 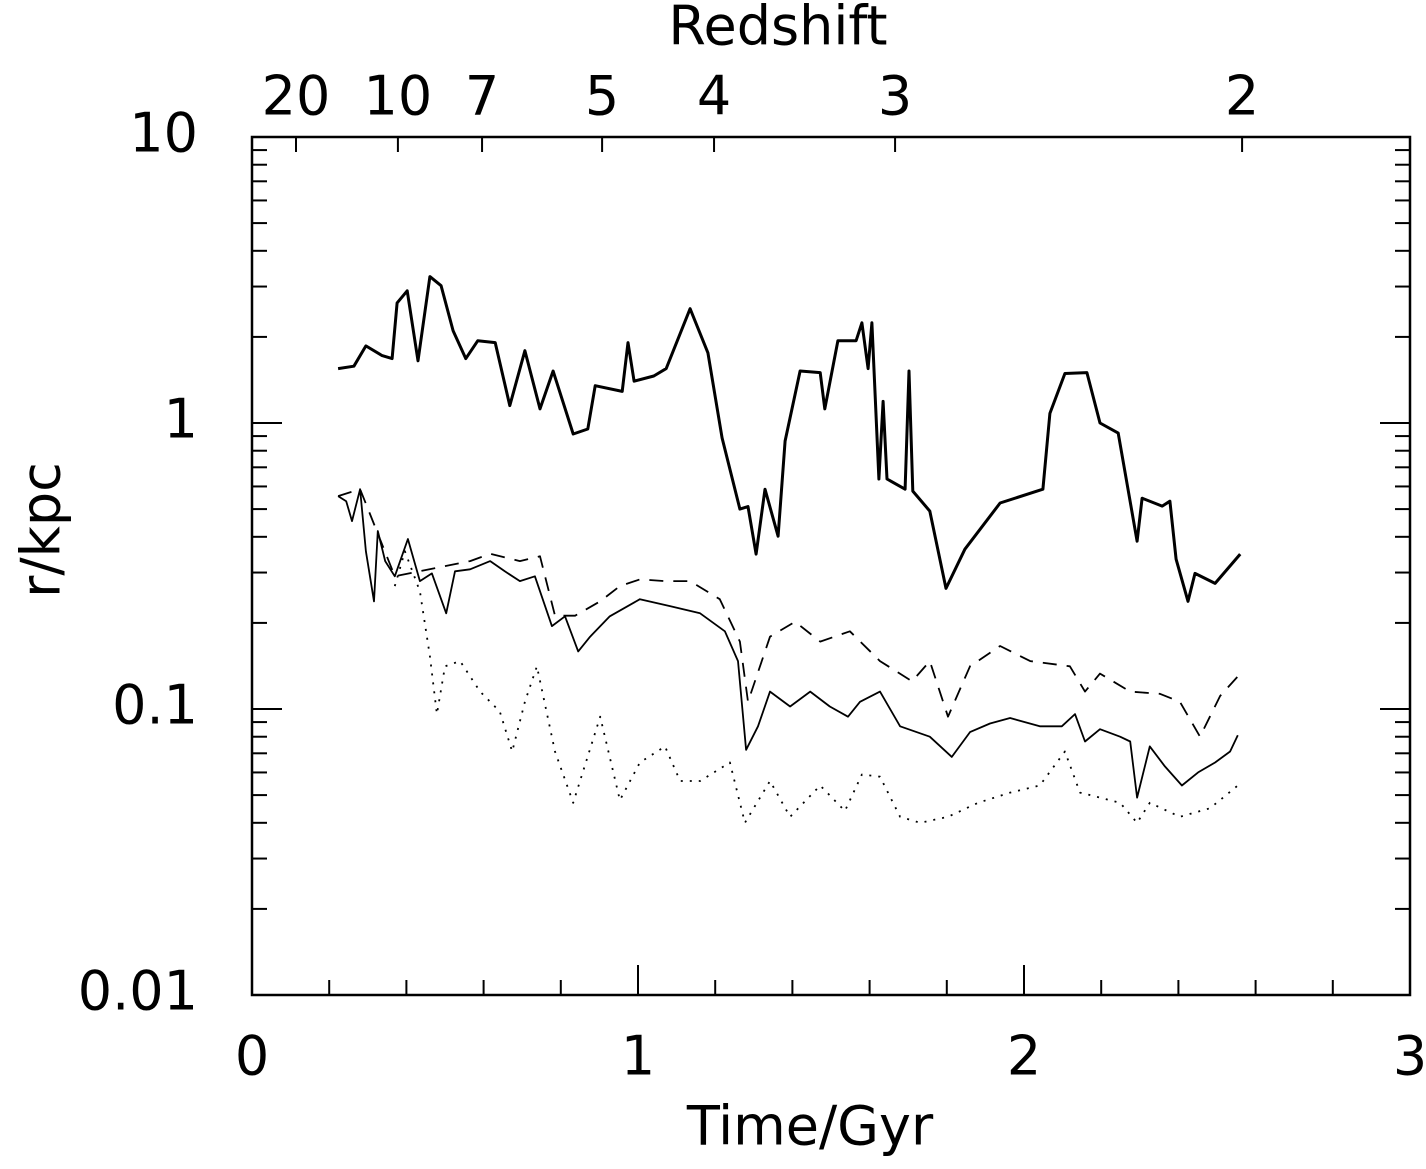 What do you see at coordinates (777, 29) in the screenshot?
I see `x2-axis-title: Redshift` at bounding box center [777, 29].